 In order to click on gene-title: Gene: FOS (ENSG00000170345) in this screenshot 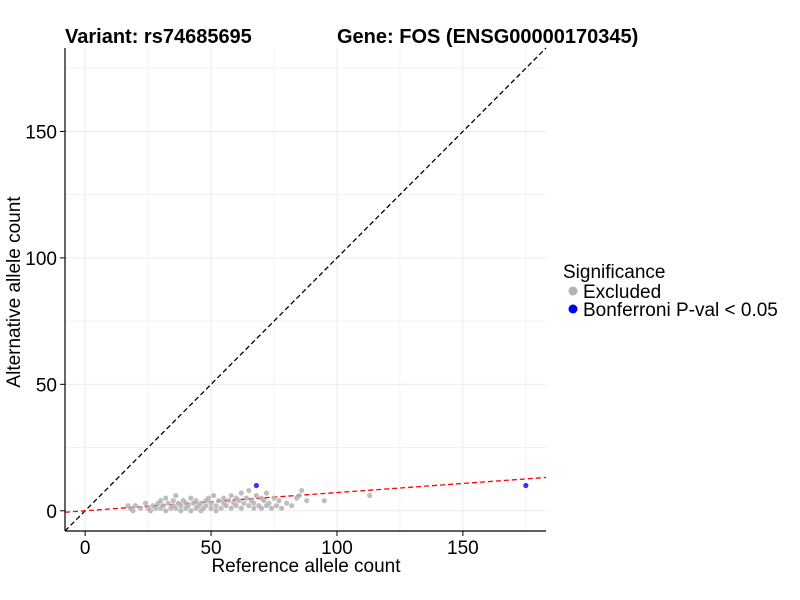, I will do `click(487, 37)`.